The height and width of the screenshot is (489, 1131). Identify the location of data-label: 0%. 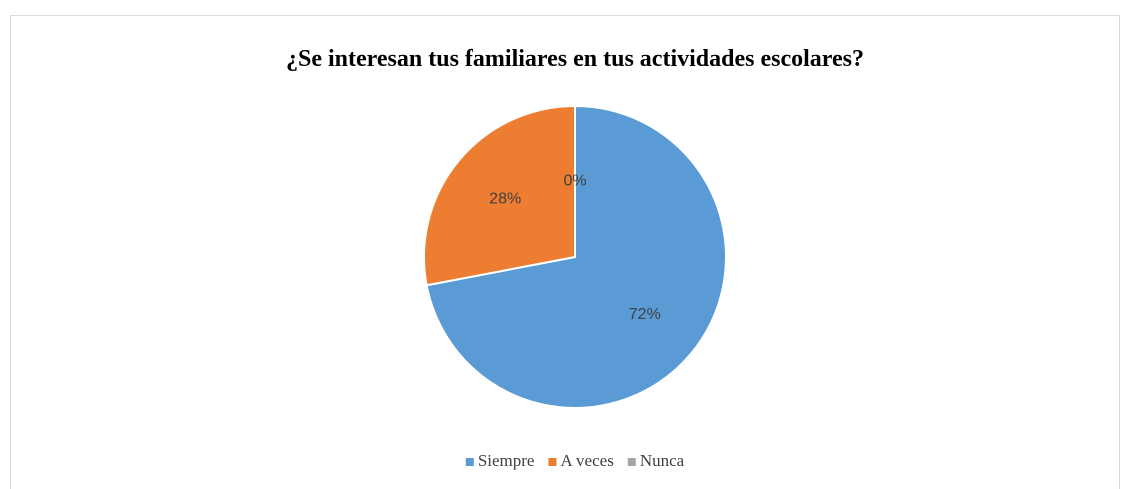
(574, 181).